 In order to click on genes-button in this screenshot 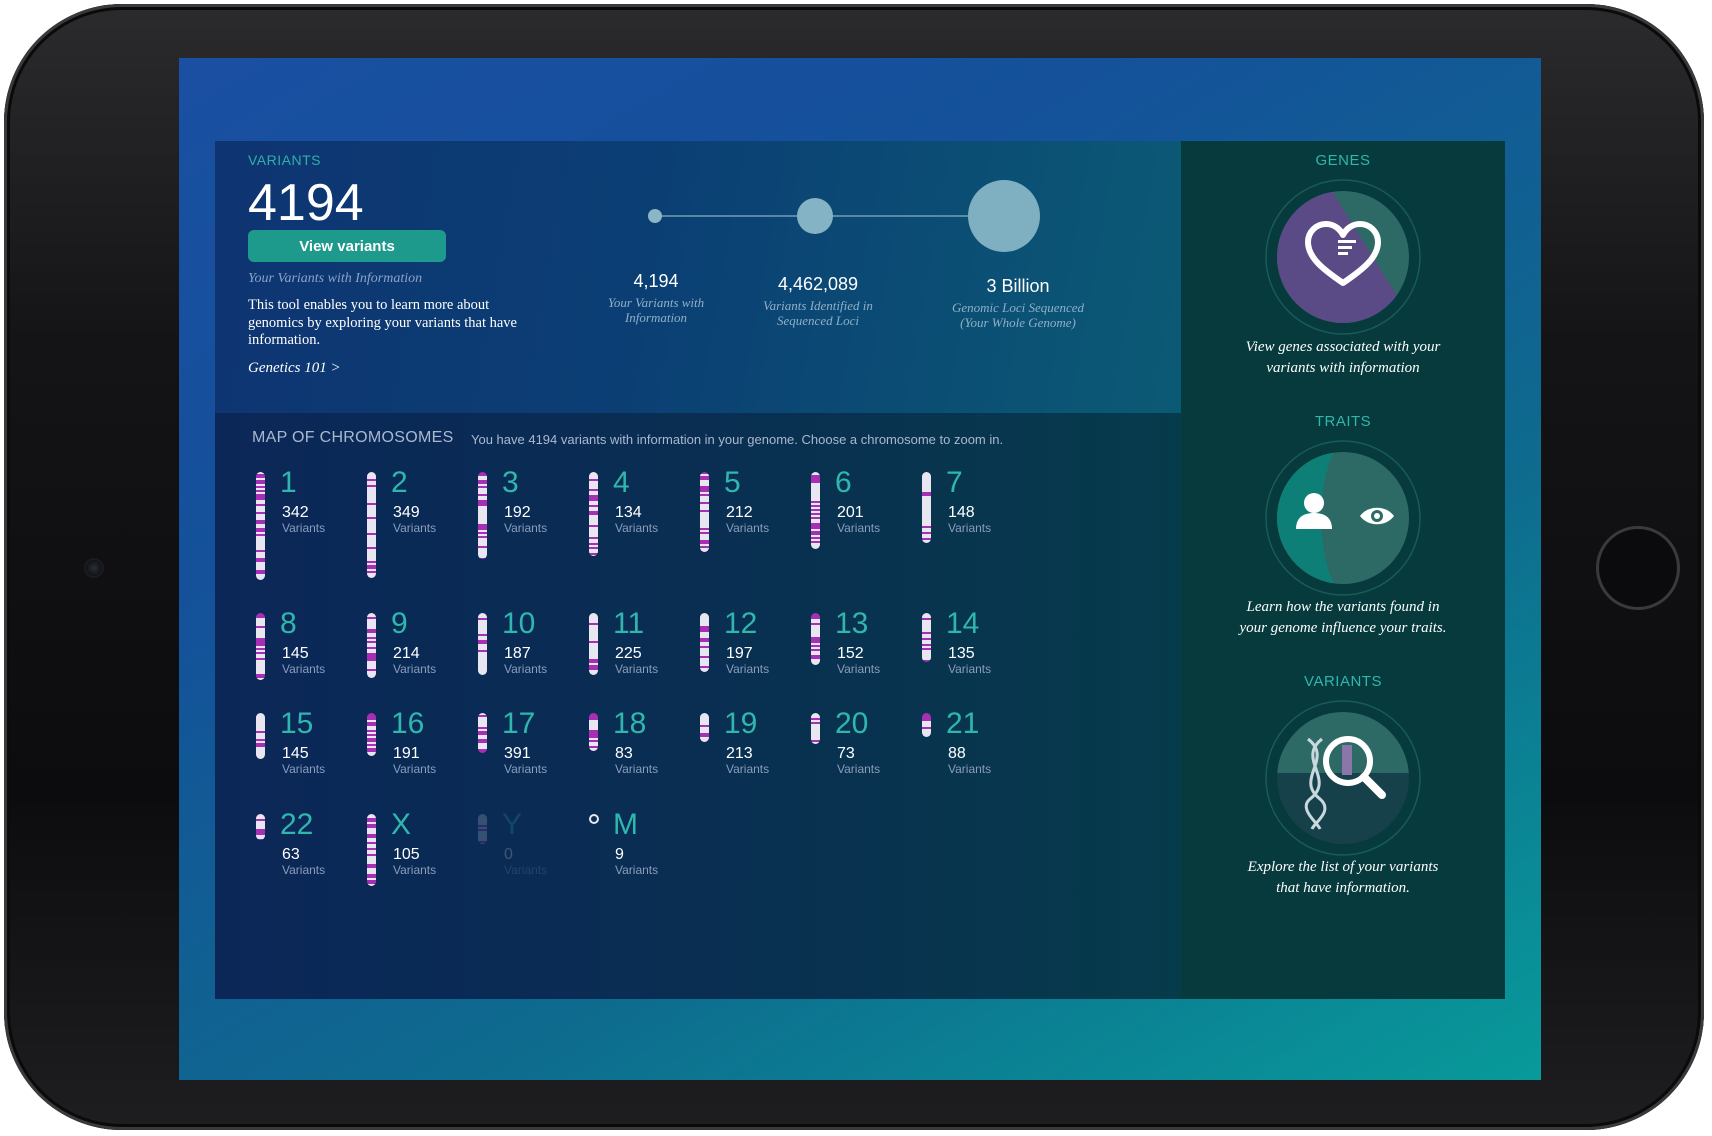, I will do `click(1343, 257)`.